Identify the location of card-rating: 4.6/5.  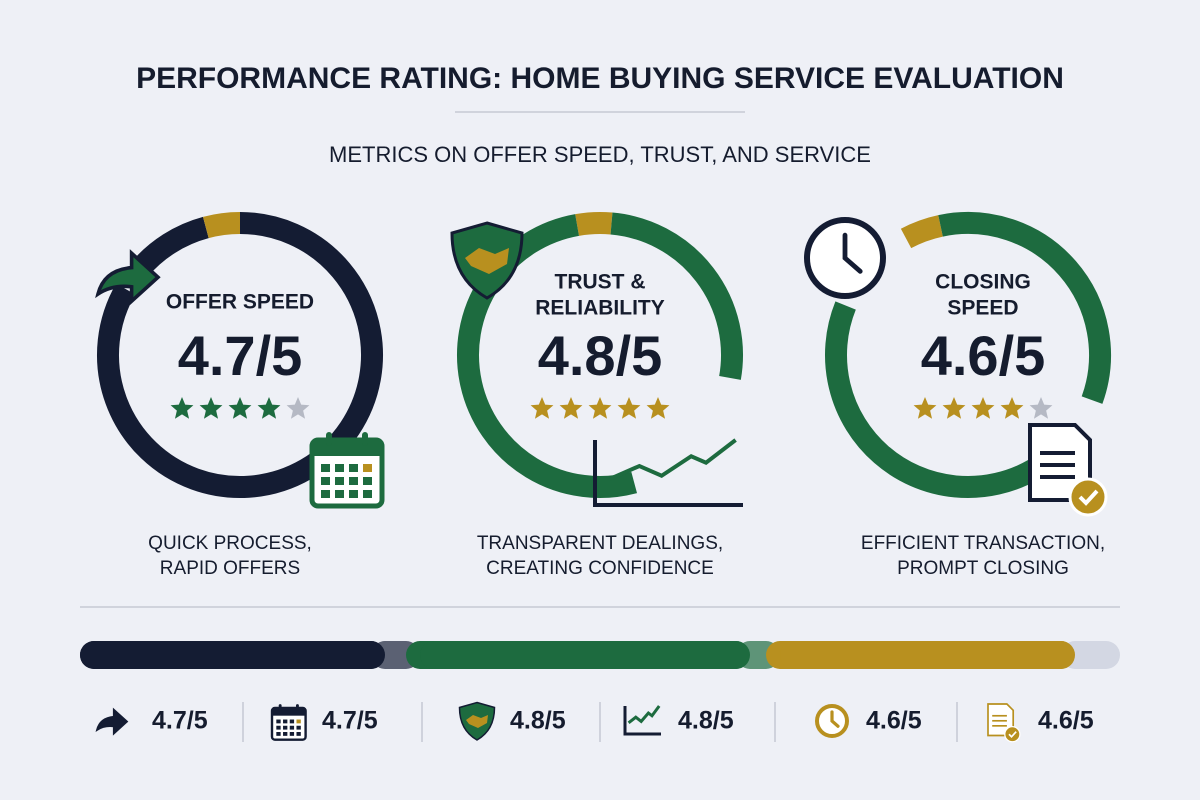
(983, 355).